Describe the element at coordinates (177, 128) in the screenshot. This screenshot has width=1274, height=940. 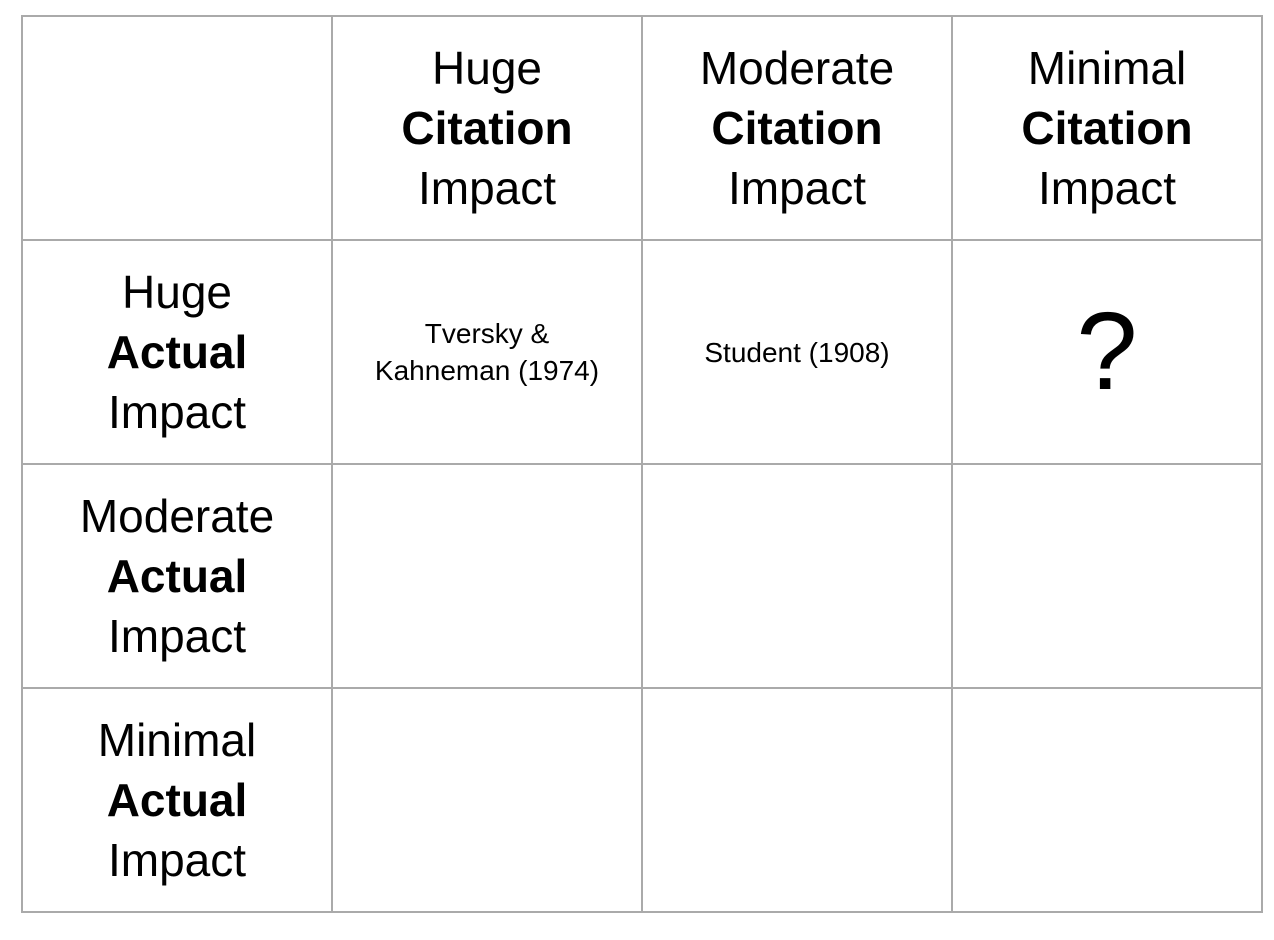
I see `corner-cell` at that location.